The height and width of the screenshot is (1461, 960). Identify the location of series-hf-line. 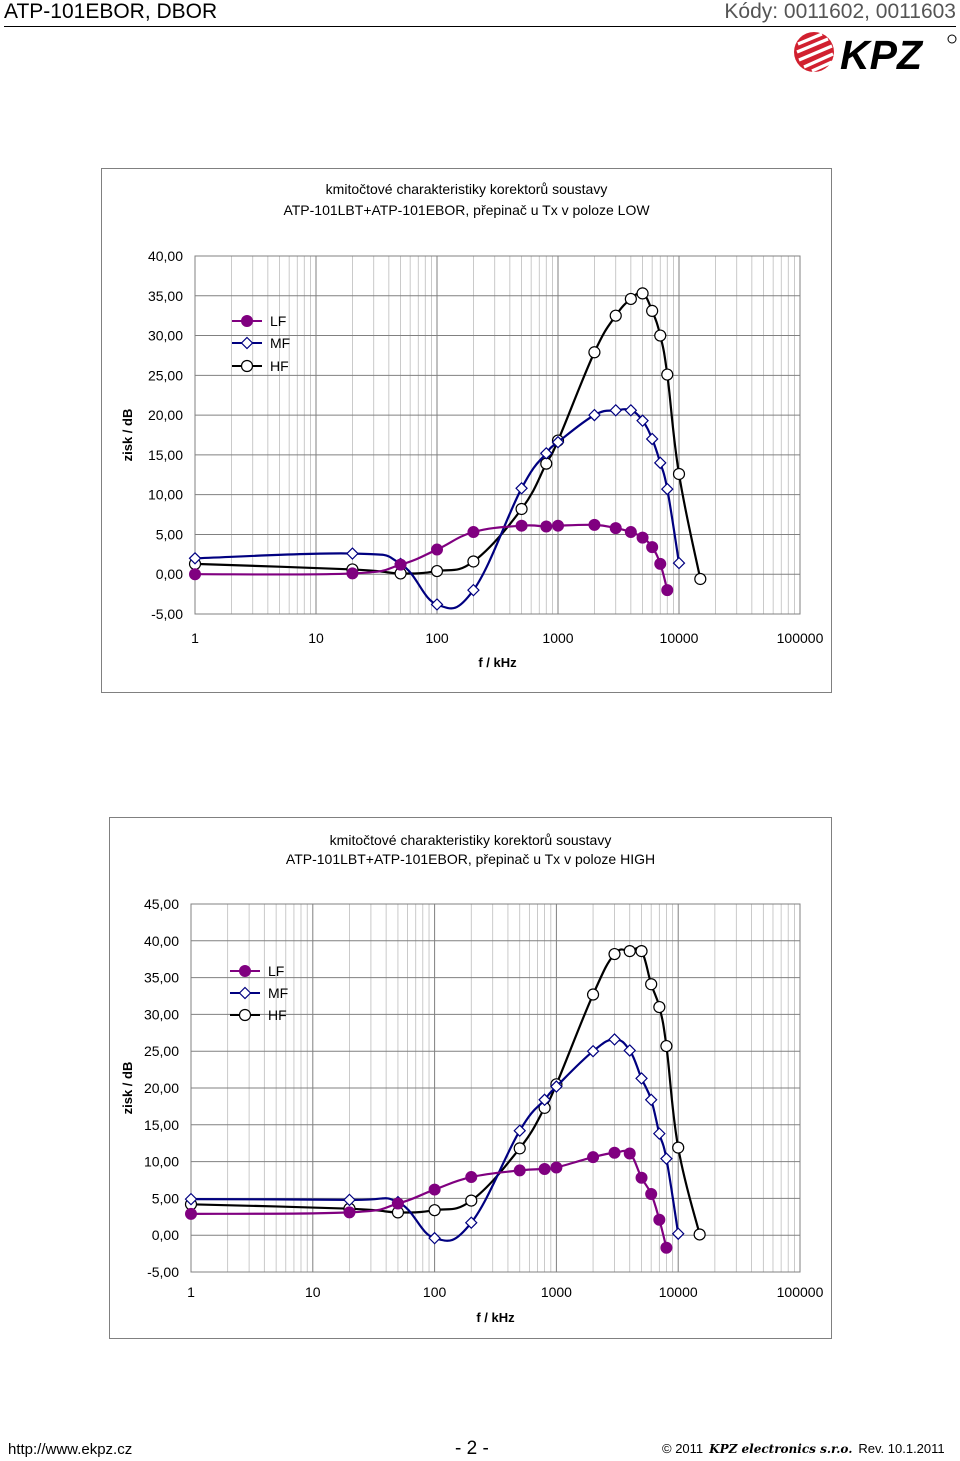
(445, 1090).